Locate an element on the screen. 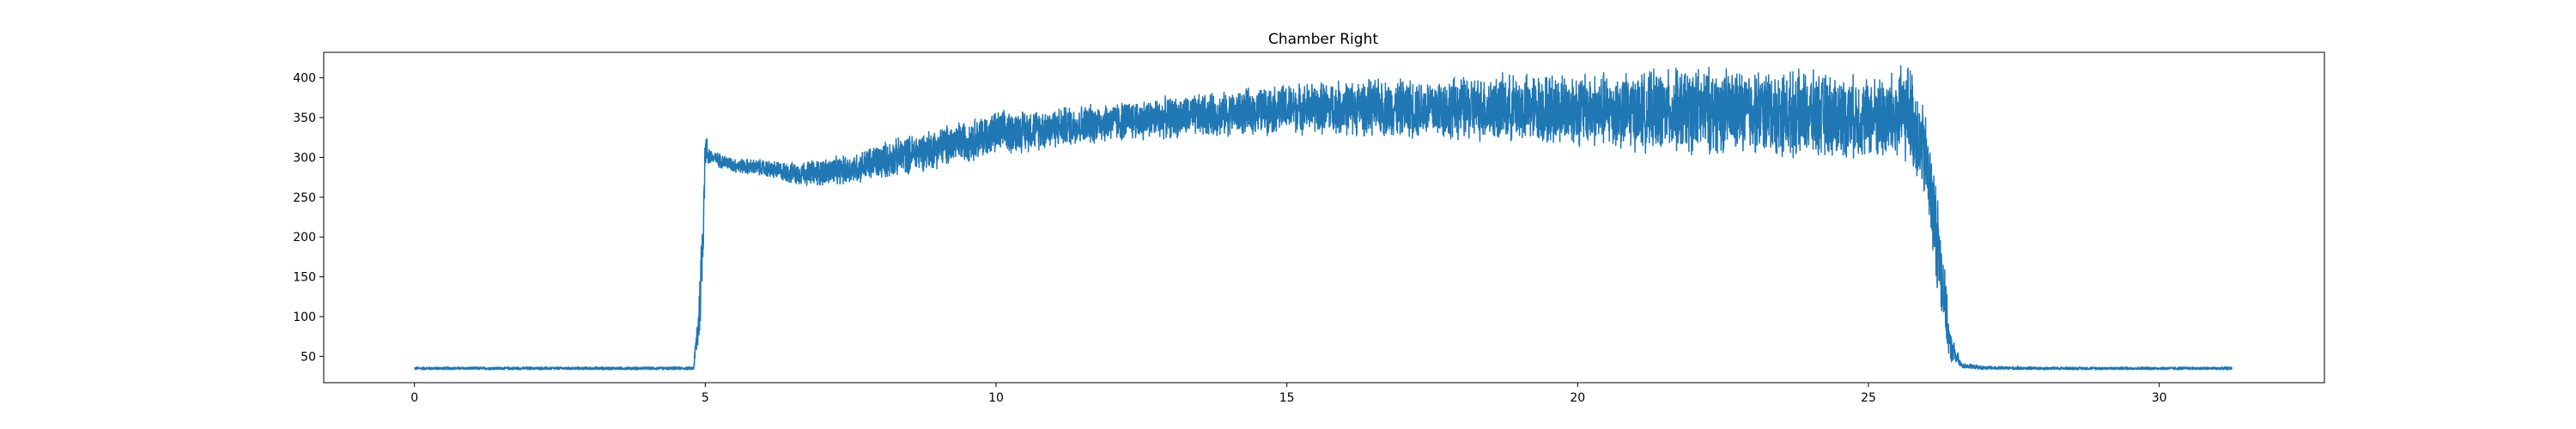  x-tick-label: 30 is located at coordinates (2159, 398).